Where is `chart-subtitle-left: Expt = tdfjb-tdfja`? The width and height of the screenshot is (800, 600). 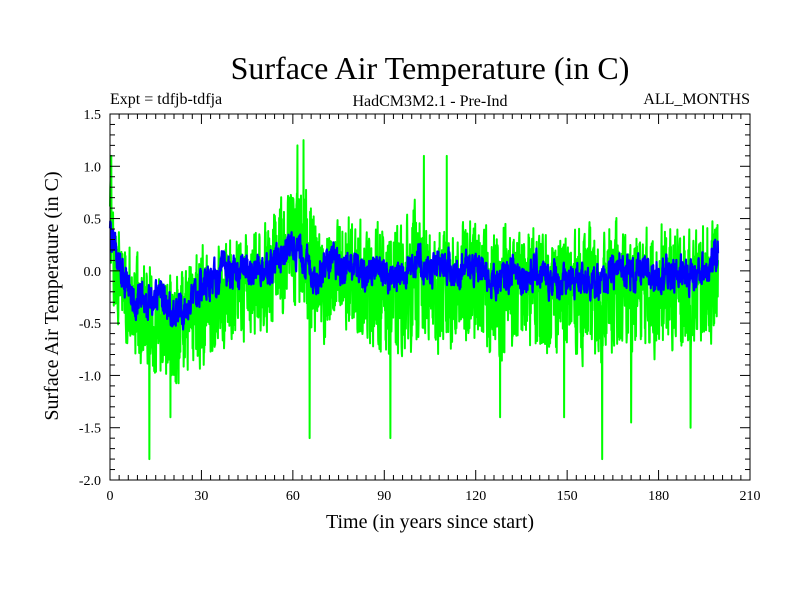
chart-subtitle-left: Expt = tdfjb-tdfja is located at coordinates (166, 99).